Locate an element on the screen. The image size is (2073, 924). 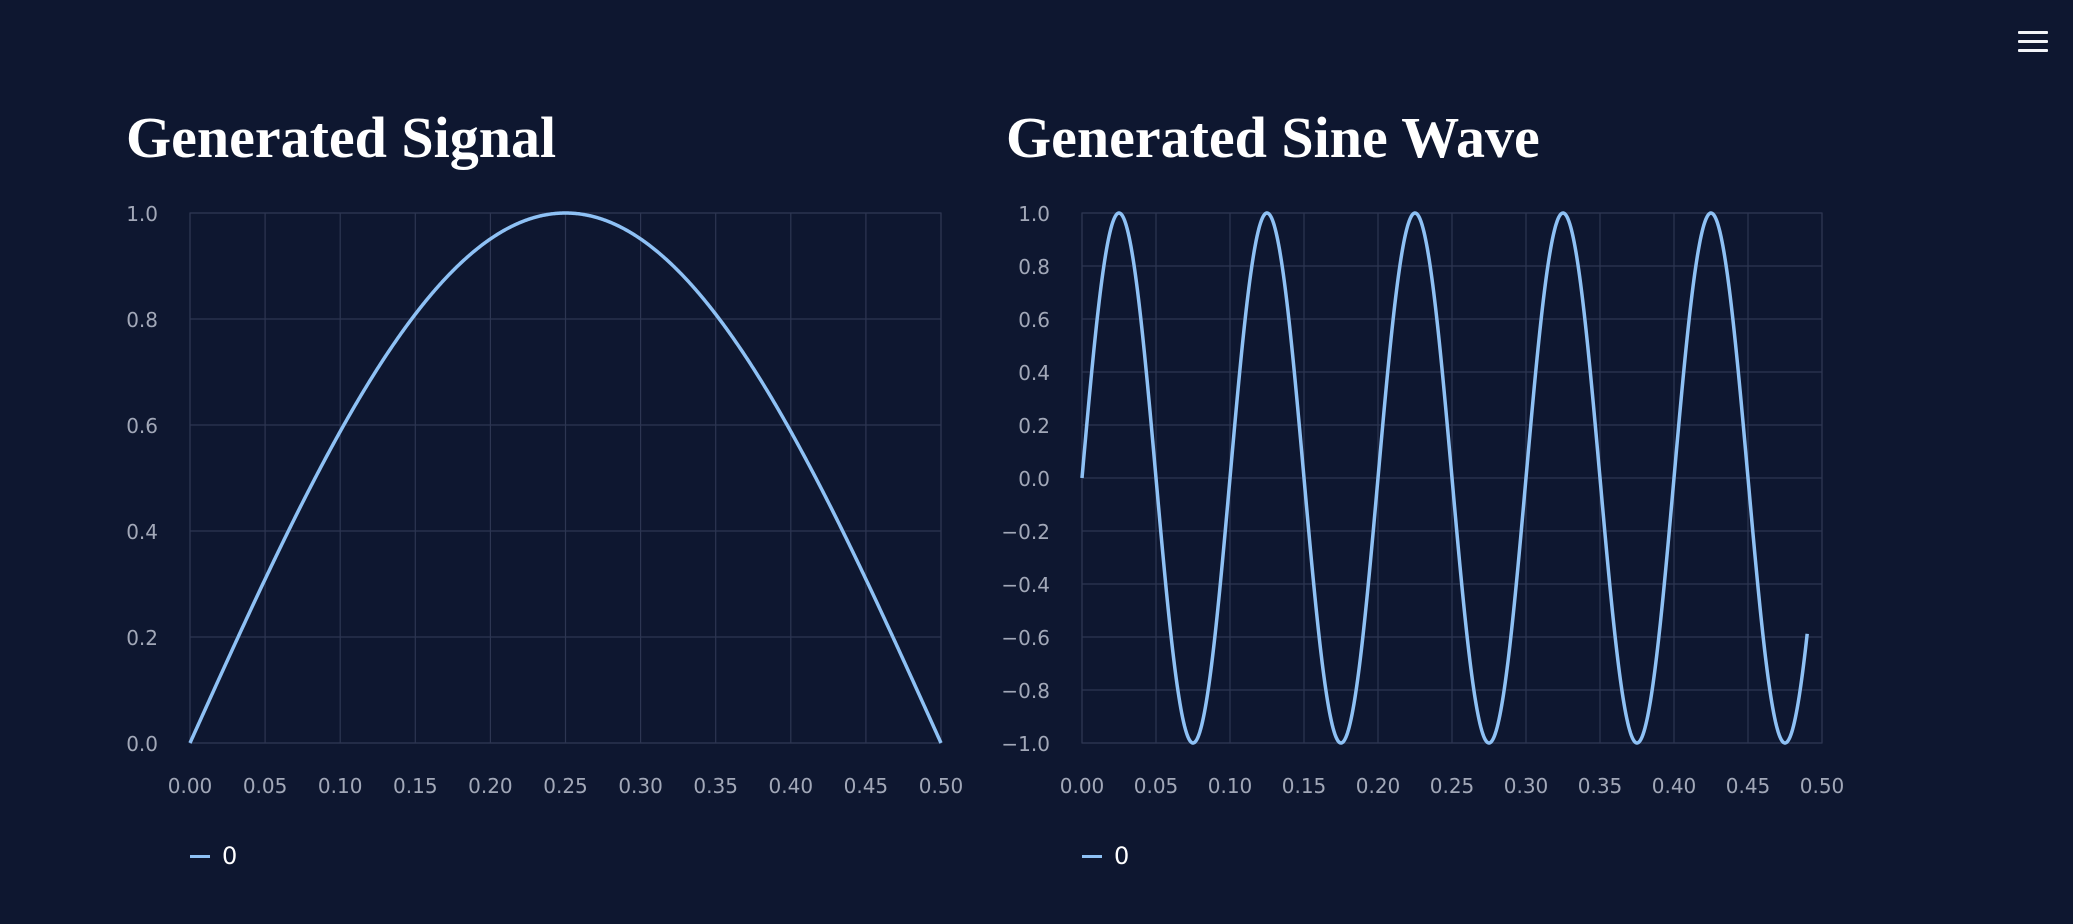
y-tick-label: −0.2 is located at coordinates (1025, 532).